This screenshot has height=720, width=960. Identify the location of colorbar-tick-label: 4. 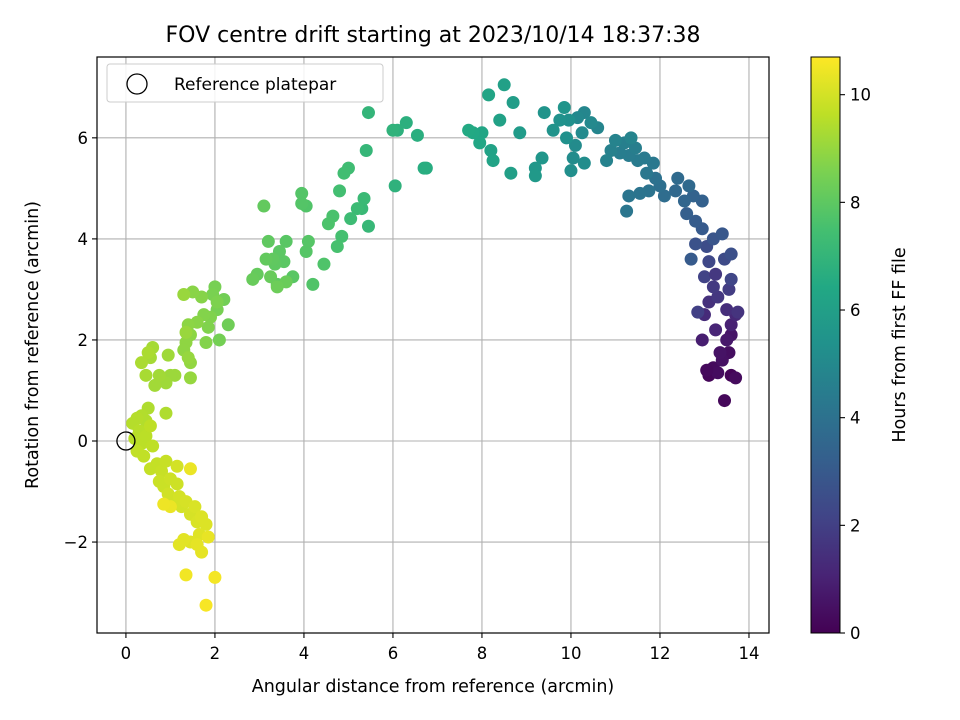
(855, 418).